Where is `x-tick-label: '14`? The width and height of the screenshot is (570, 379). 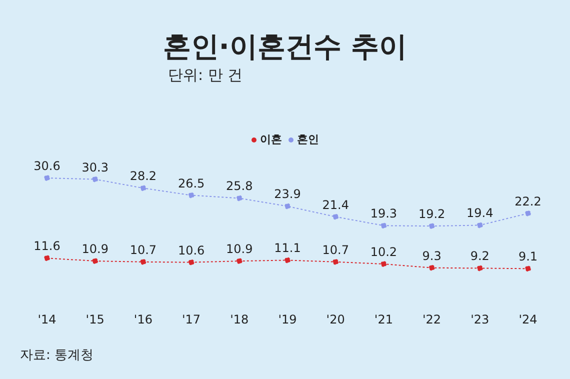 x-tick-label: '14 is located at coordinates (47, 319).